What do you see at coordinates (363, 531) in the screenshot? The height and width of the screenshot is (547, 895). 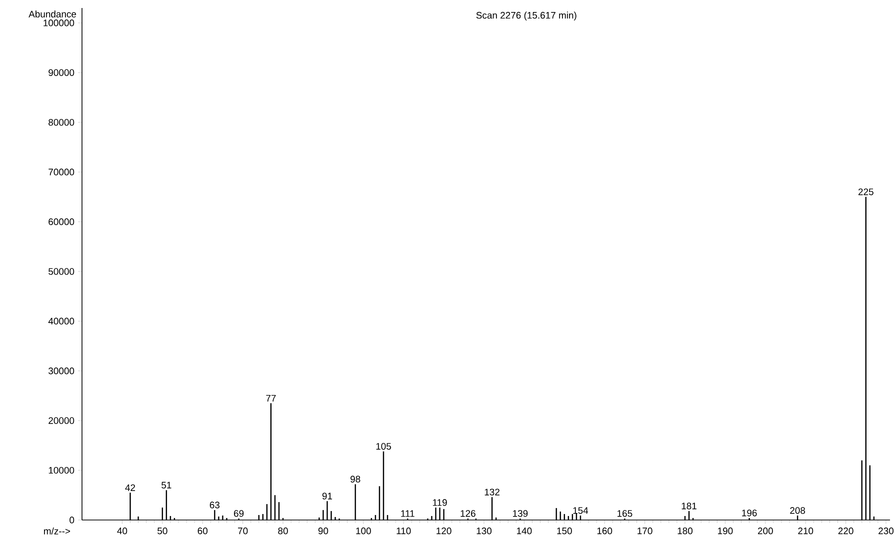 I see `x-tick-label: 100` at bounding box center [363, 531].